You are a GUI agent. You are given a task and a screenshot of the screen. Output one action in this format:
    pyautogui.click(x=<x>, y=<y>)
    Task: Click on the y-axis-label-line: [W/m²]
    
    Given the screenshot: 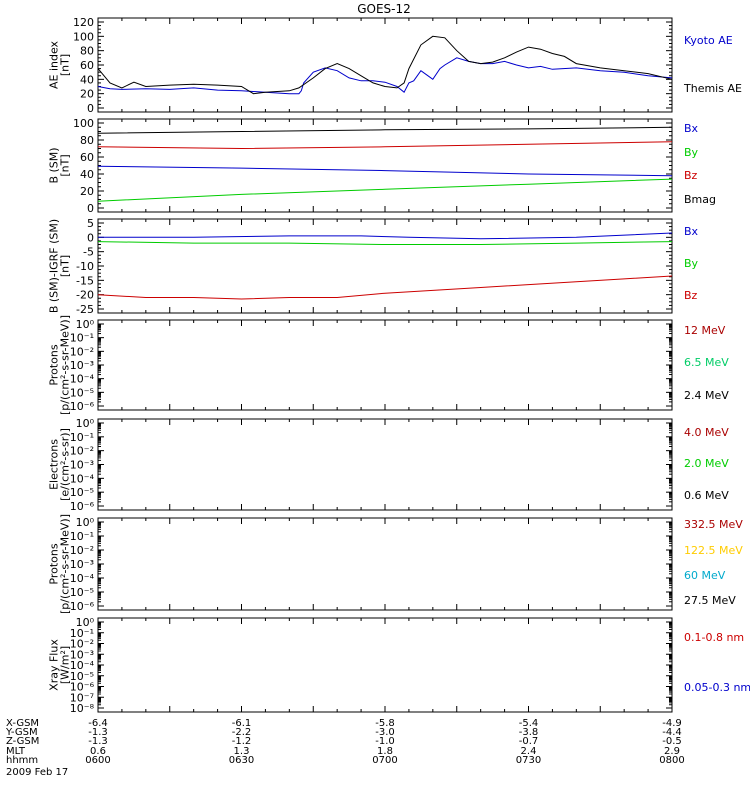 What is the action you would take?
    pyautogui.click(x=65, y=665)
    